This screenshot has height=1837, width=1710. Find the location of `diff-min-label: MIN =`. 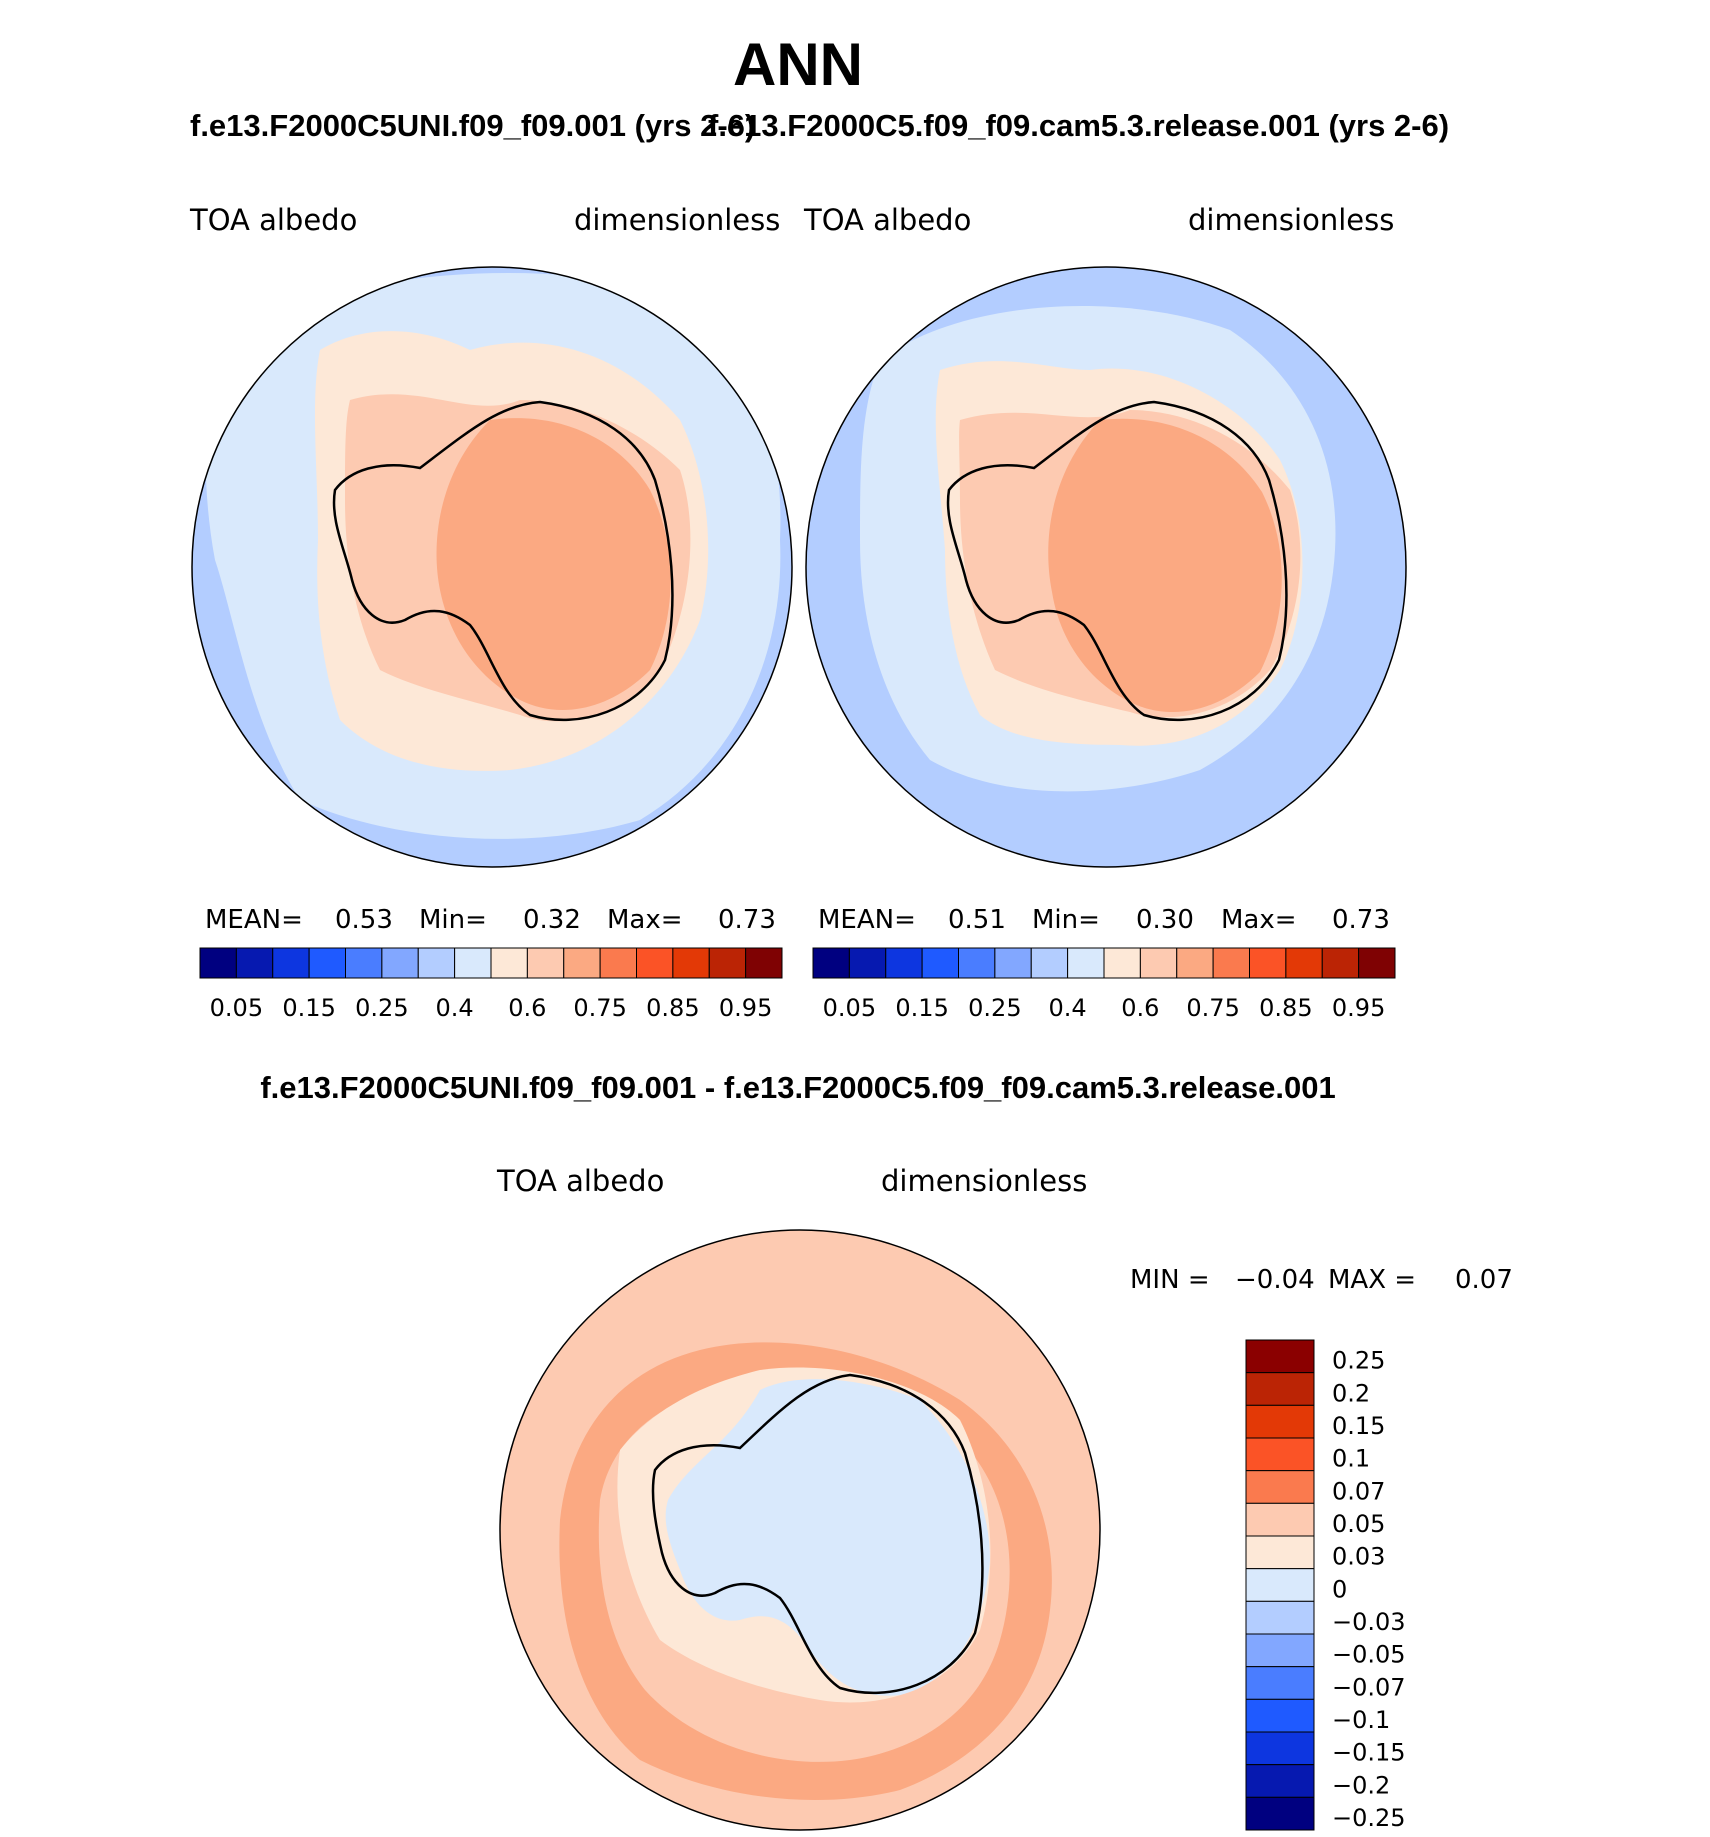

diff-min-label: MIN = is located at coordinates (1170, 1280).